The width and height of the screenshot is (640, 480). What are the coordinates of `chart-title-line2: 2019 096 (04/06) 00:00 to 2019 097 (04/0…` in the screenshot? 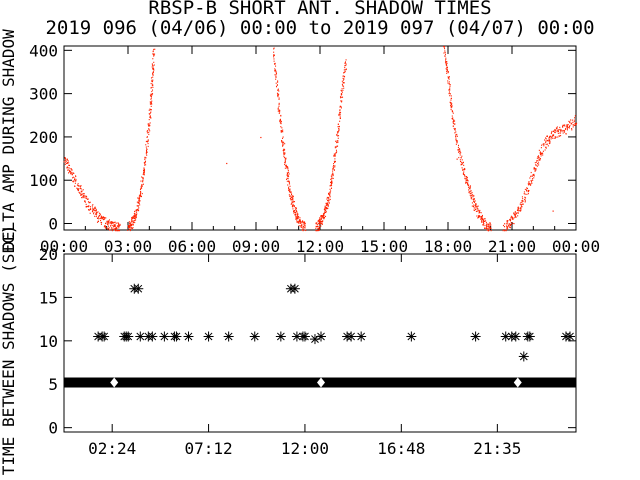 It's located at (319, 28).